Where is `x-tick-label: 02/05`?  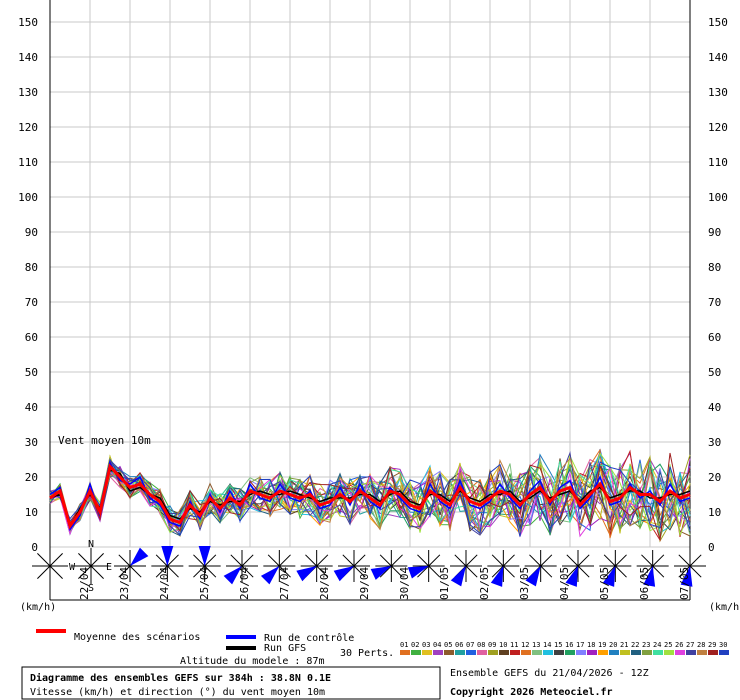
x-tick-label: 02/05 is located at coordinates (484, 583).